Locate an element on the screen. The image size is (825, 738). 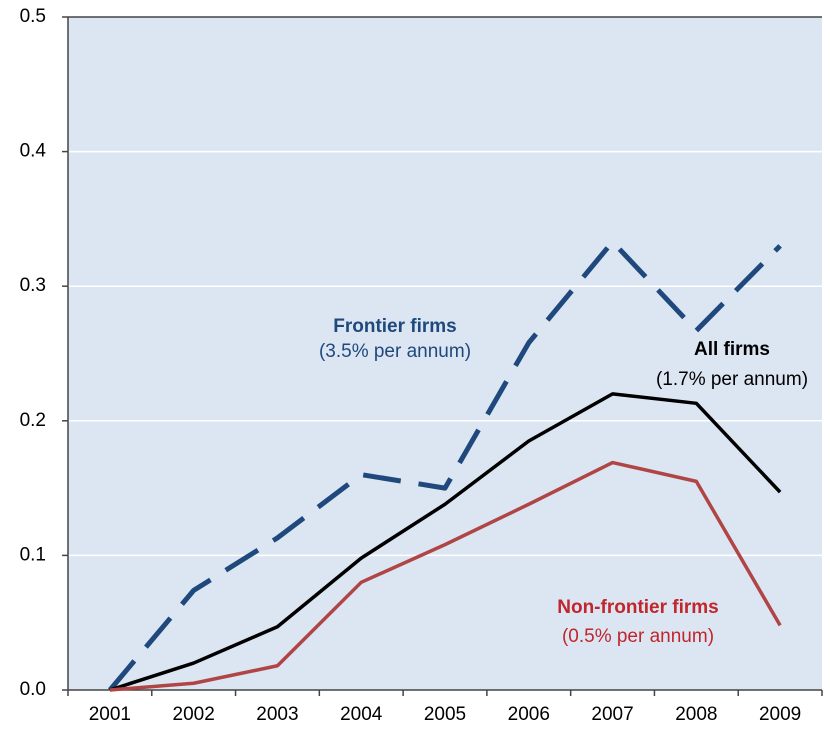
x-tick-label: 2005 is located at coordinates (445, 714).